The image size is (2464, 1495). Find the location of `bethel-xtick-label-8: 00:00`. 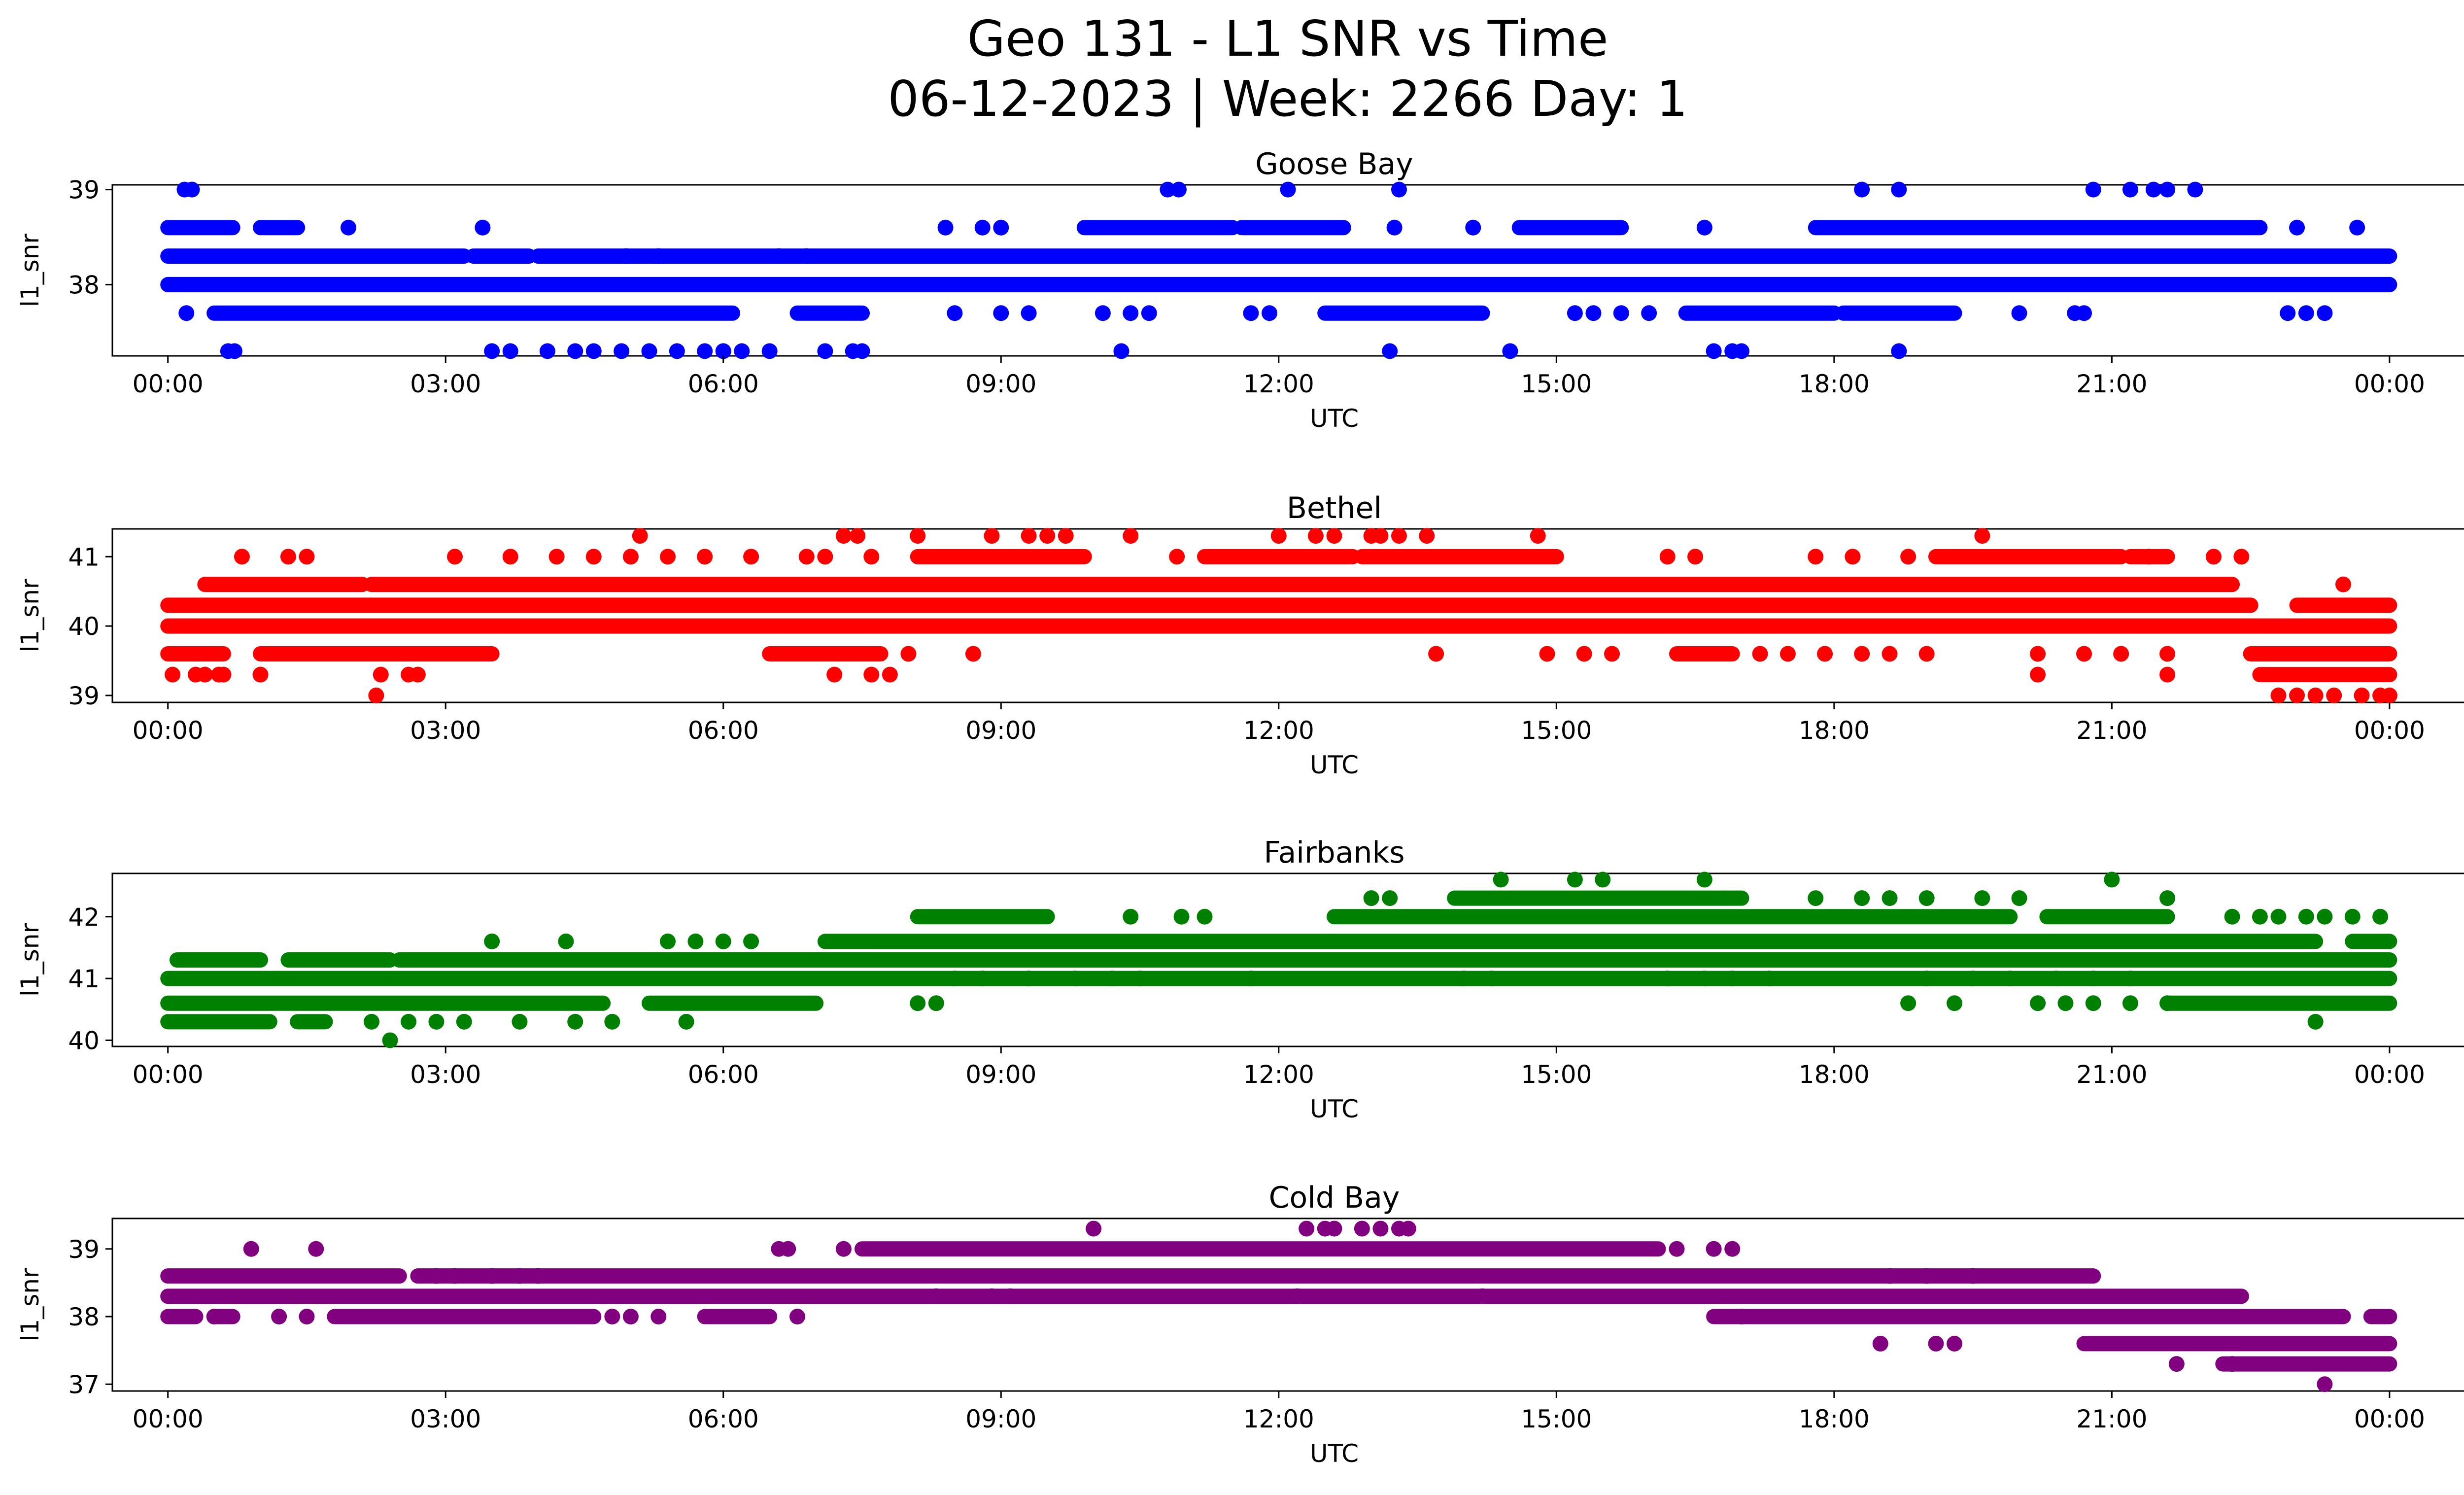

bethel-xtick-label-8: 00:00 is located at coordinates (2389, 730).